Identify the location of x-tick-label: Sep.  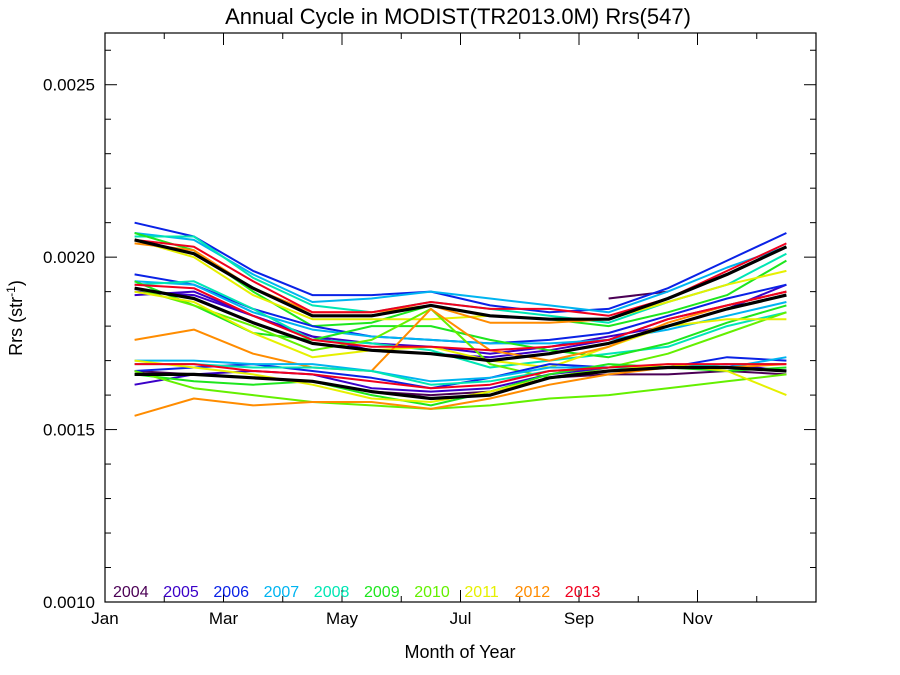
(579, 618).